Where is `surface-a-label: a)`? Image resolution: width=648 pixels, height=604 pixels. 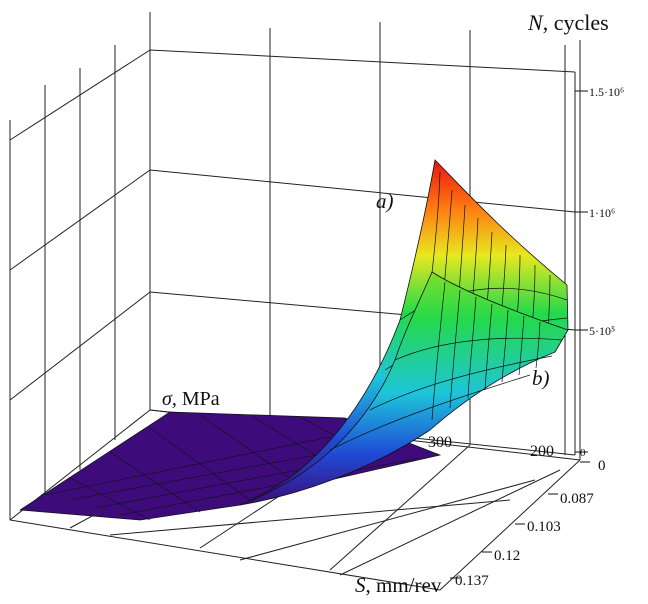 surface-a-label: a) is located at coordinates (385, 201).